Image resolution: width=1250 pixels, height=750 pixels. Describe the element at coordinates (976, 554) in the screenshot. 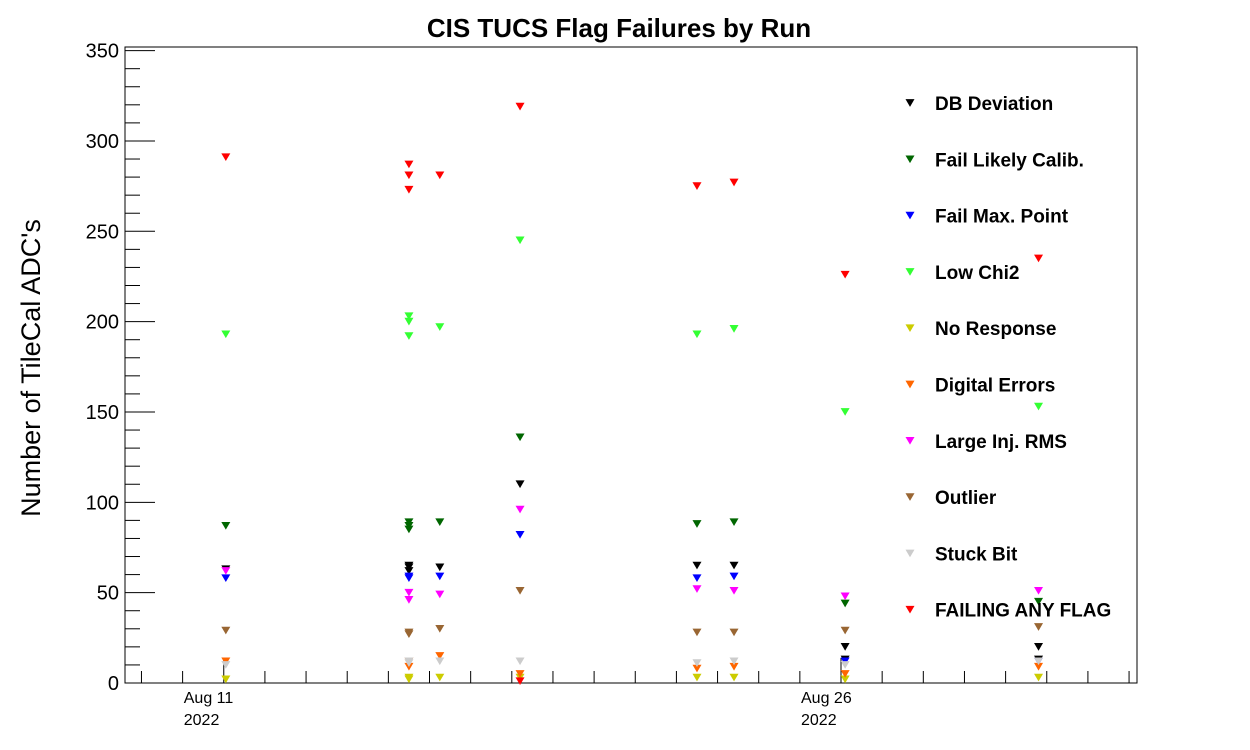

I see `legend-label-stuck-bit: Stuck Bit` at that location.